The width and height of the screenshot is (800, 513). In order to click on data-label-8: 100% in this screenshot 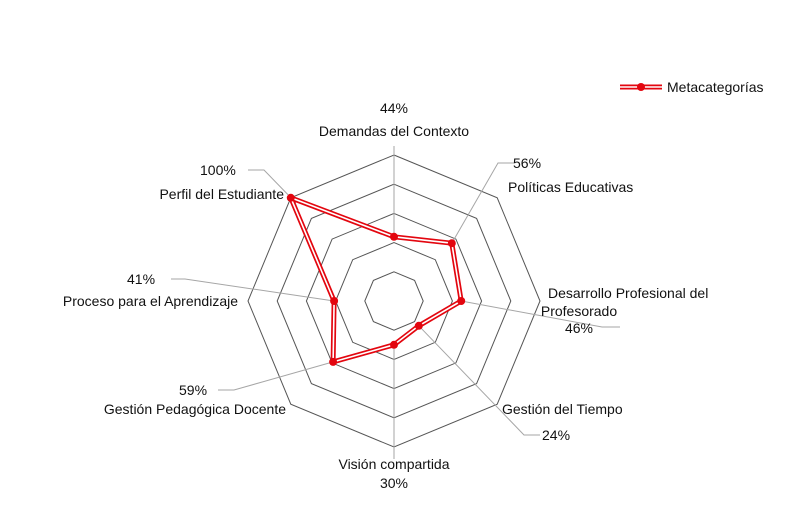, I will do `click(218, 170)`.